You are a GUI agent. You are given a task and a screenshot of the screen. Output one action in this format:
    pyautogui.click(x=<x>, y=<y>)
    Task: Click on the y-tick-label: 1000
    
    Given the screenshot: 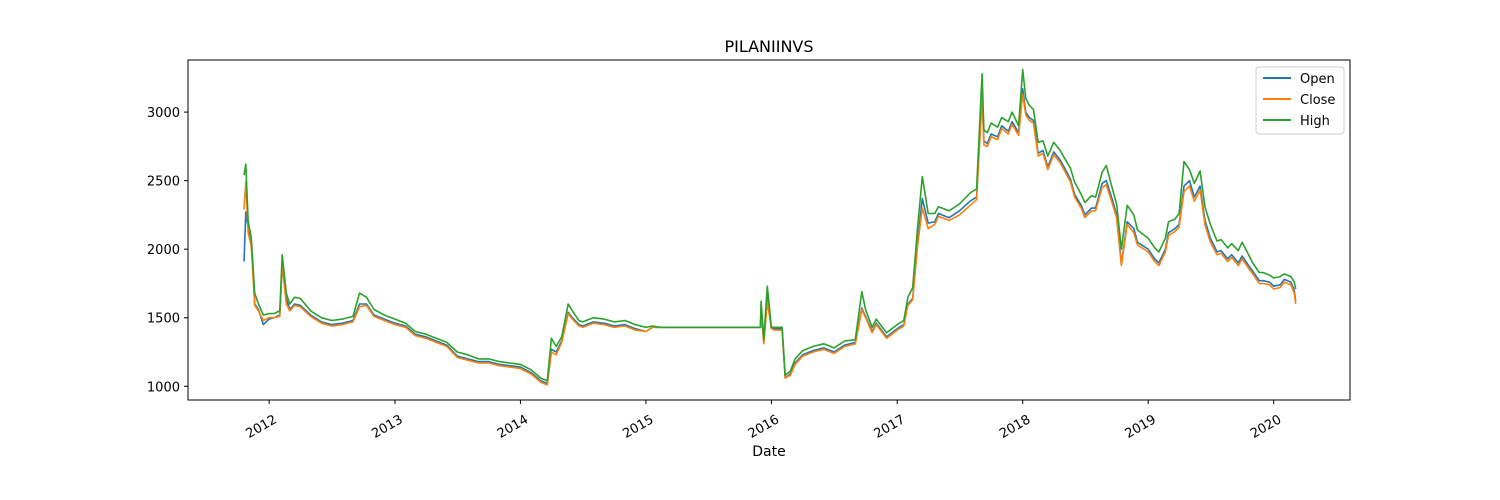 What is the action you would take?
    pyautogui.click(x=163, y=387)
    